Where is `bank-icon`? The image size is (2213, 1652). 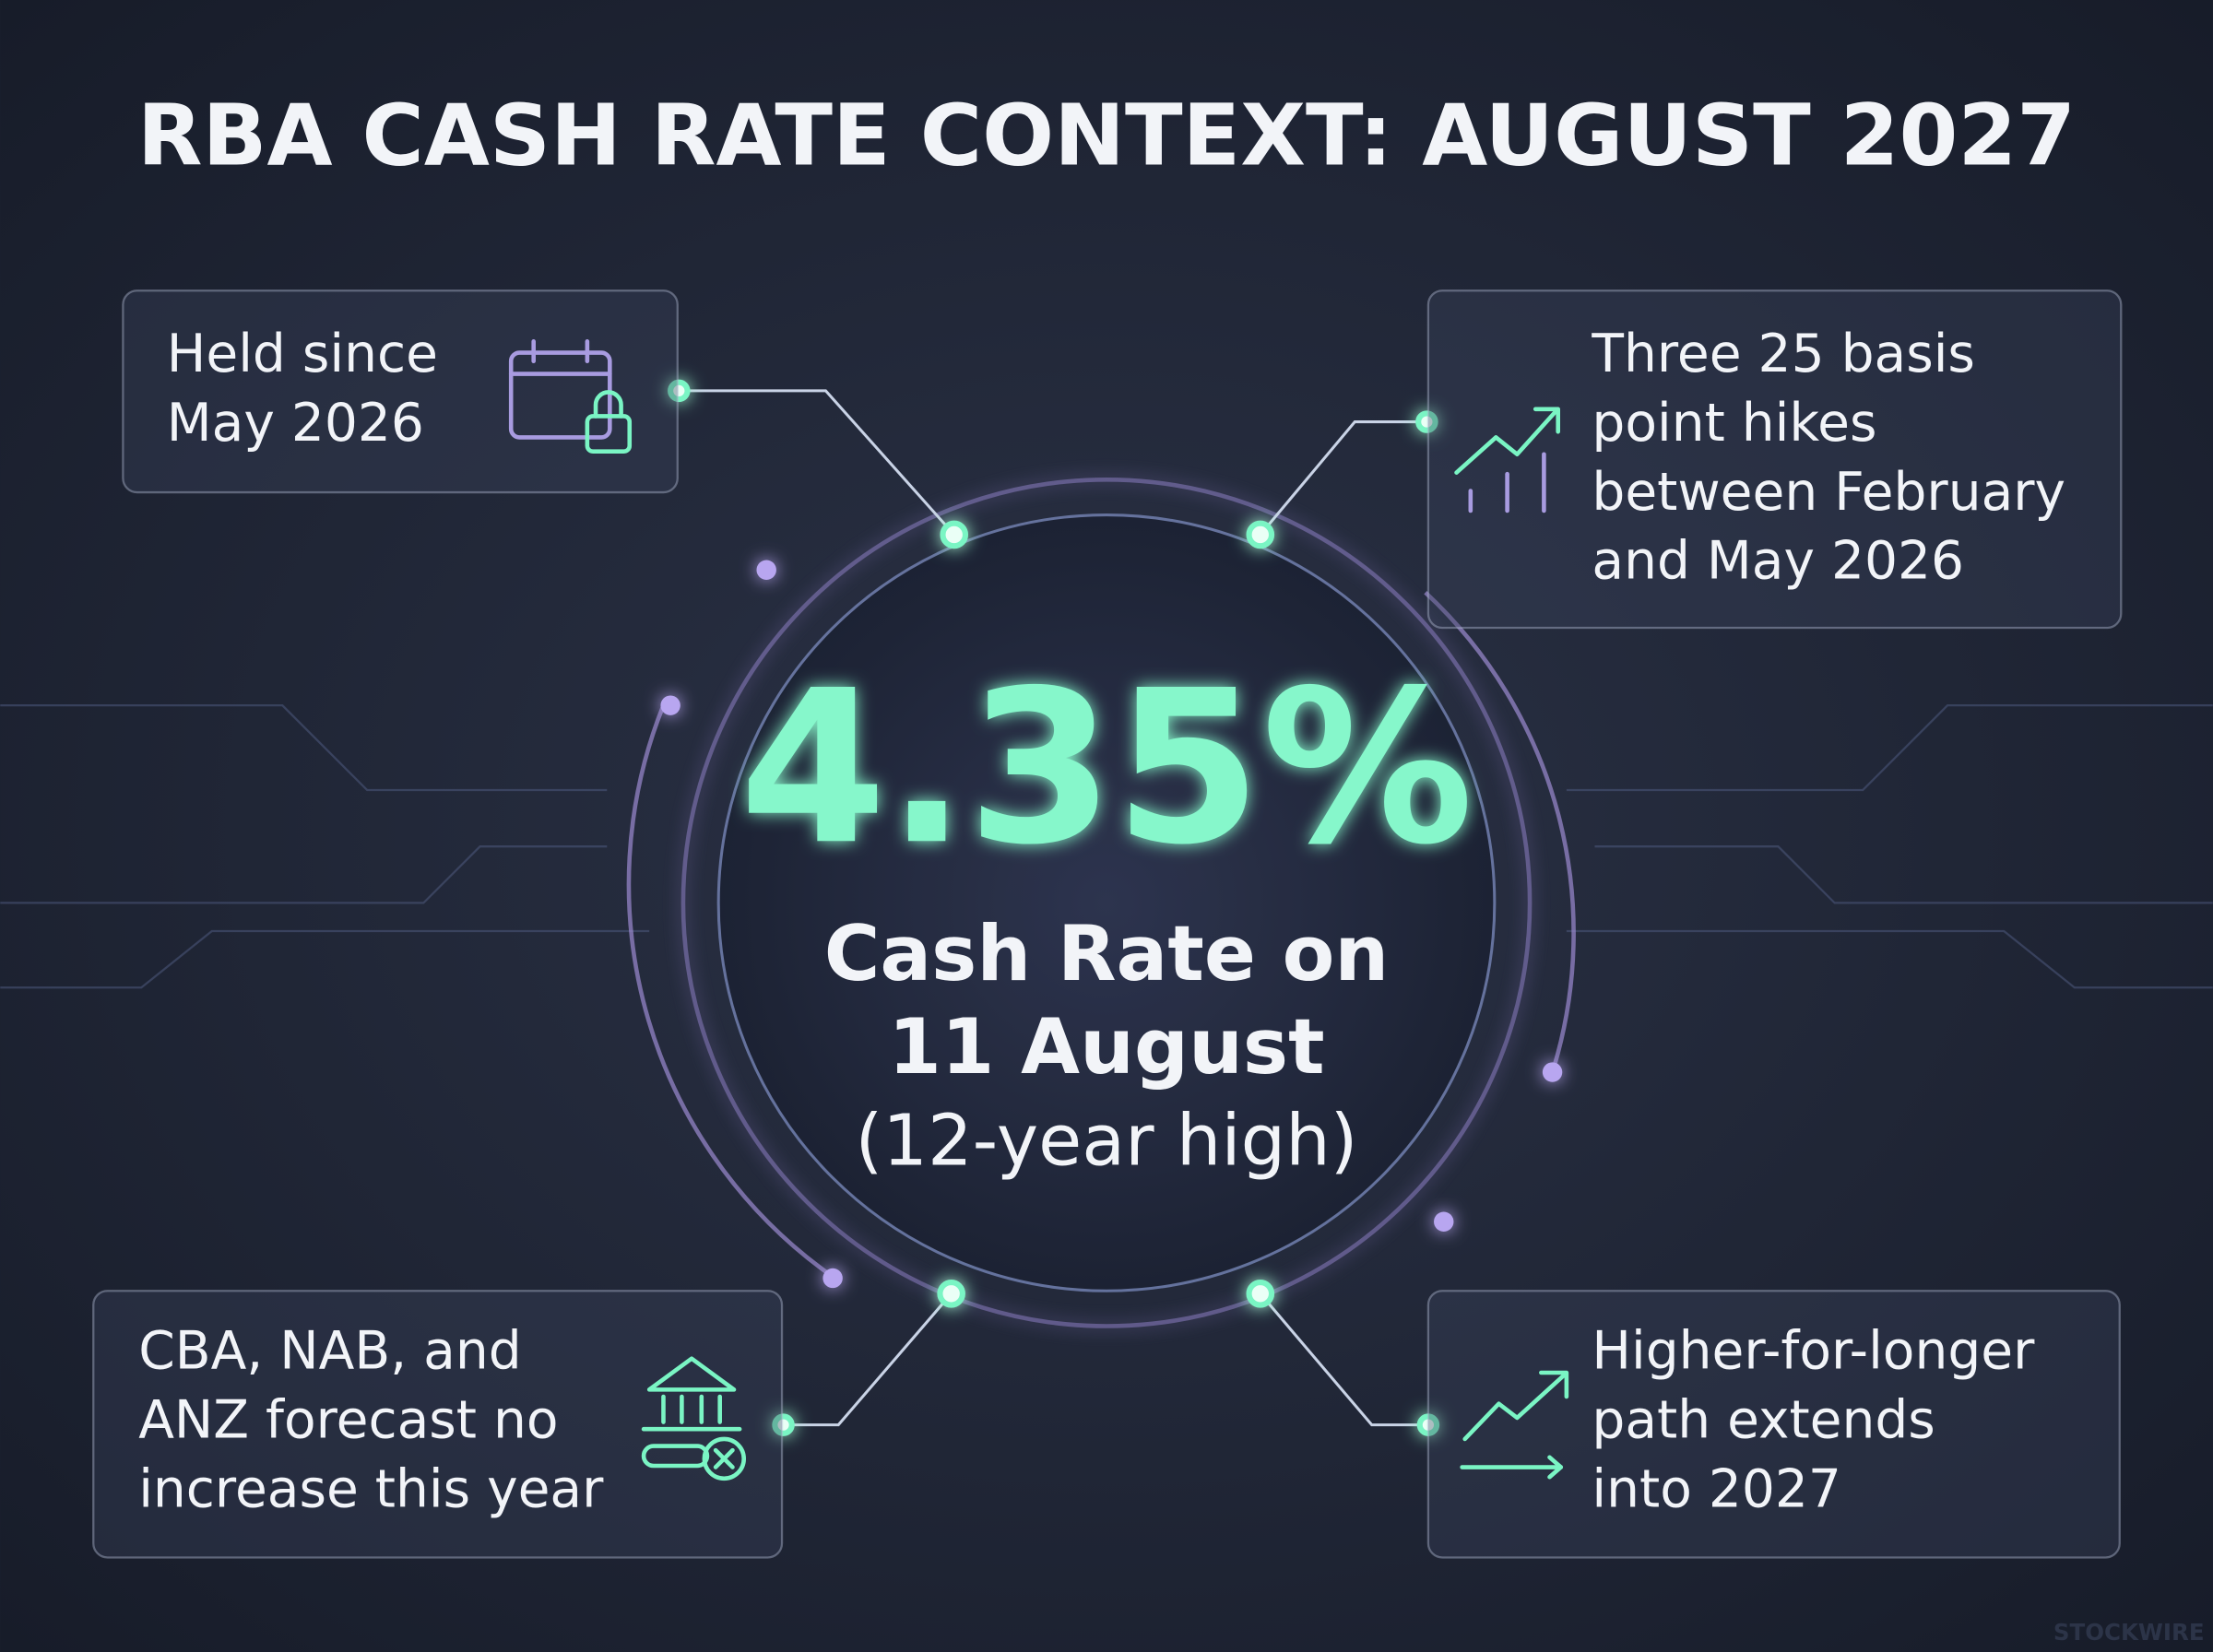 bank-icon is located at coordinates (694, 1418).